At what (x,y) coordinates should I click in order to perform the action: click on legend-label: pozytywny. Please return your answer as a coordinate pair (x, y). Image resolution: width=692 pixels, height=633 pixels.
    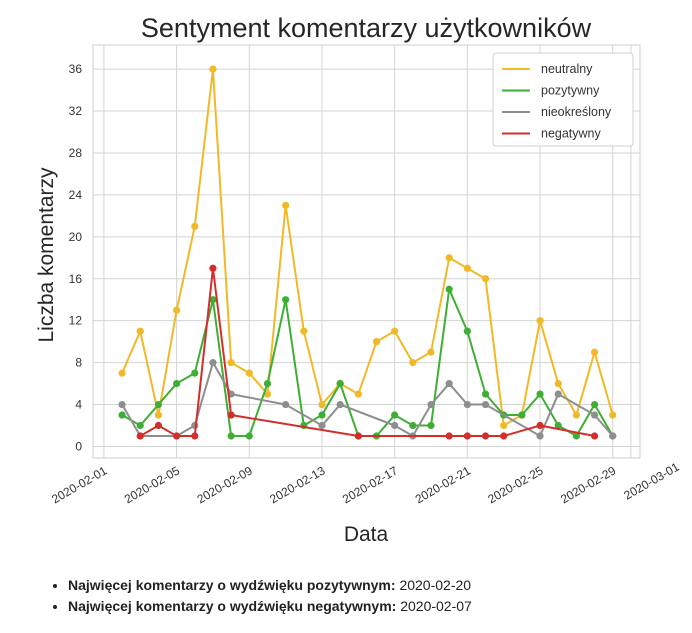
    Looking at the image, I should click on (570, 91).